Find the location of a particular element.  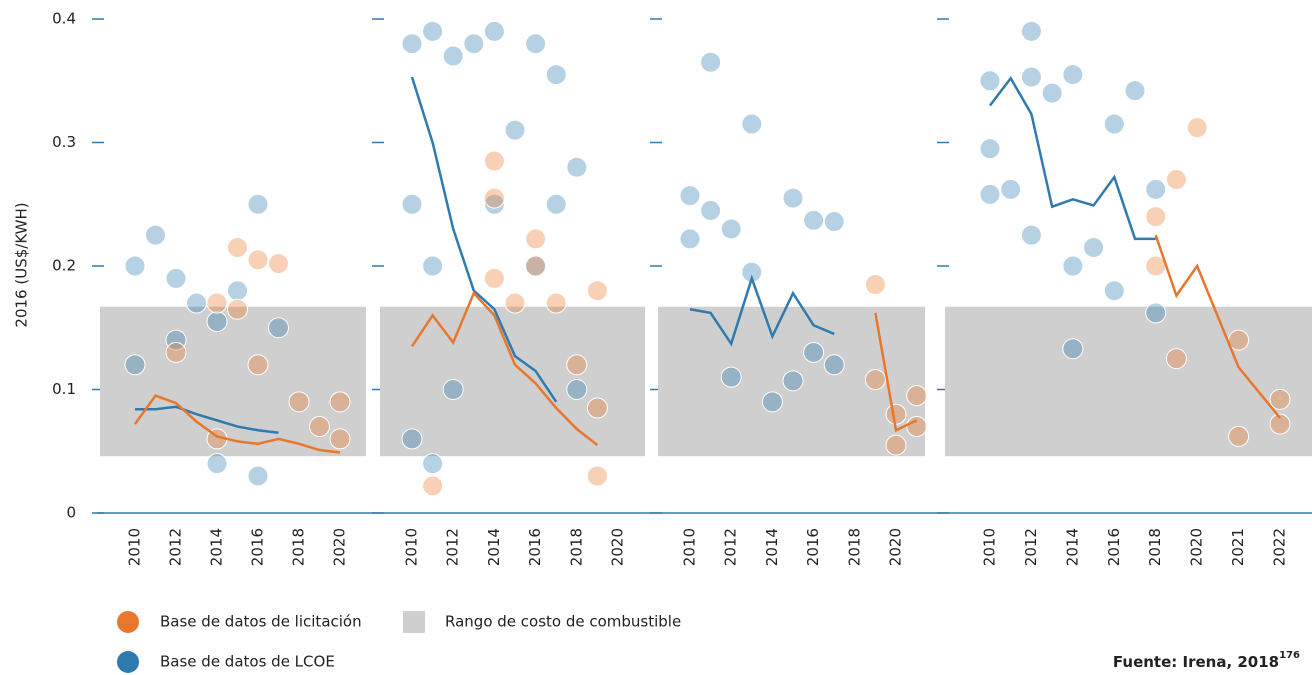

source: Fuente: Irena, 2018176 is located at coordinates (1206, 660).